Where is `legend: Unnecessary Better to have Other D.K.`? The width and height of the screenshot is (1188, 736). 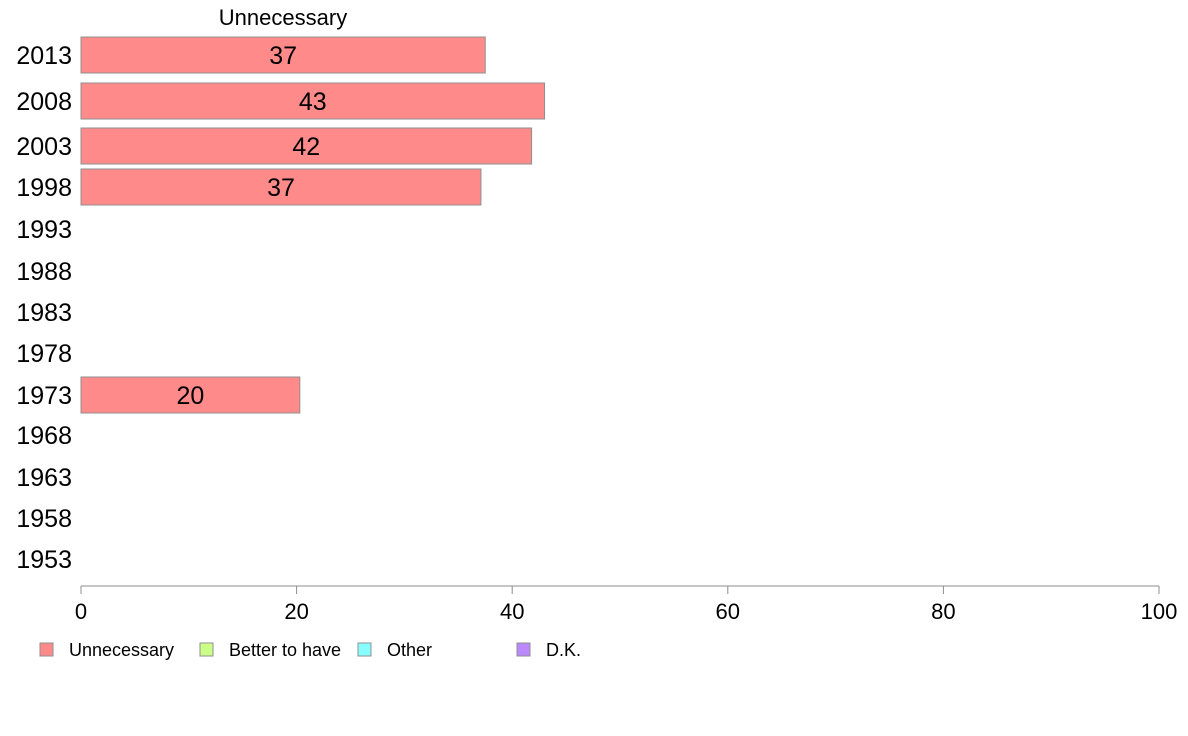 legend: Unnecessary Better to have Other D.K. is located at coordinates (310, 650).